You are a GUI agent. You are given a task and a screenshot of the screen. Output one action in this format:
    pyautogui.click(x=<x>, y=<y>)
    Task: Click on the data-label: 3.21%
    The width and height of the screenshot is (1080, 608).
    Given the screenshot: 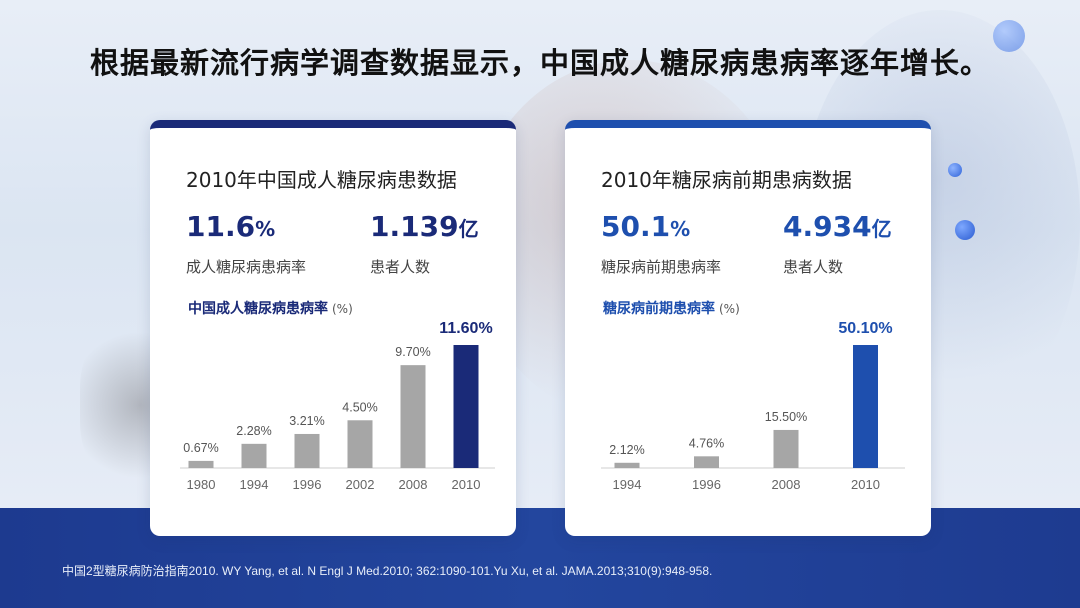 What is the action you would take?
    pyautogui.click(x=306, y=421)
    